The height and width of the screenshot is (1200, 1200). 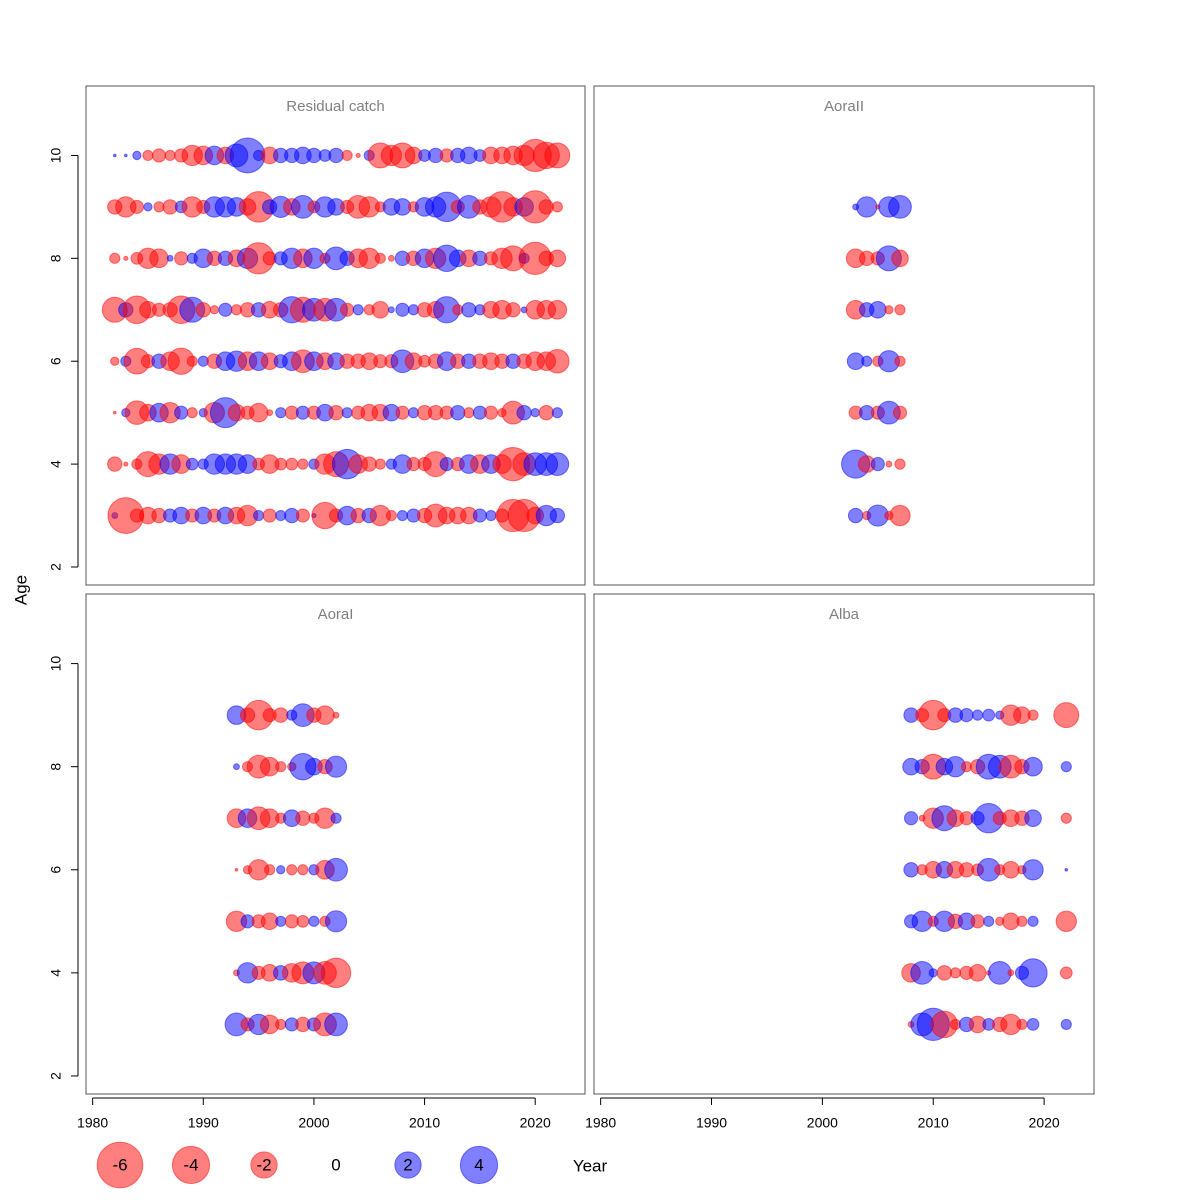 I want to click on y-tick-label: 10, so click(x=56, y=155).